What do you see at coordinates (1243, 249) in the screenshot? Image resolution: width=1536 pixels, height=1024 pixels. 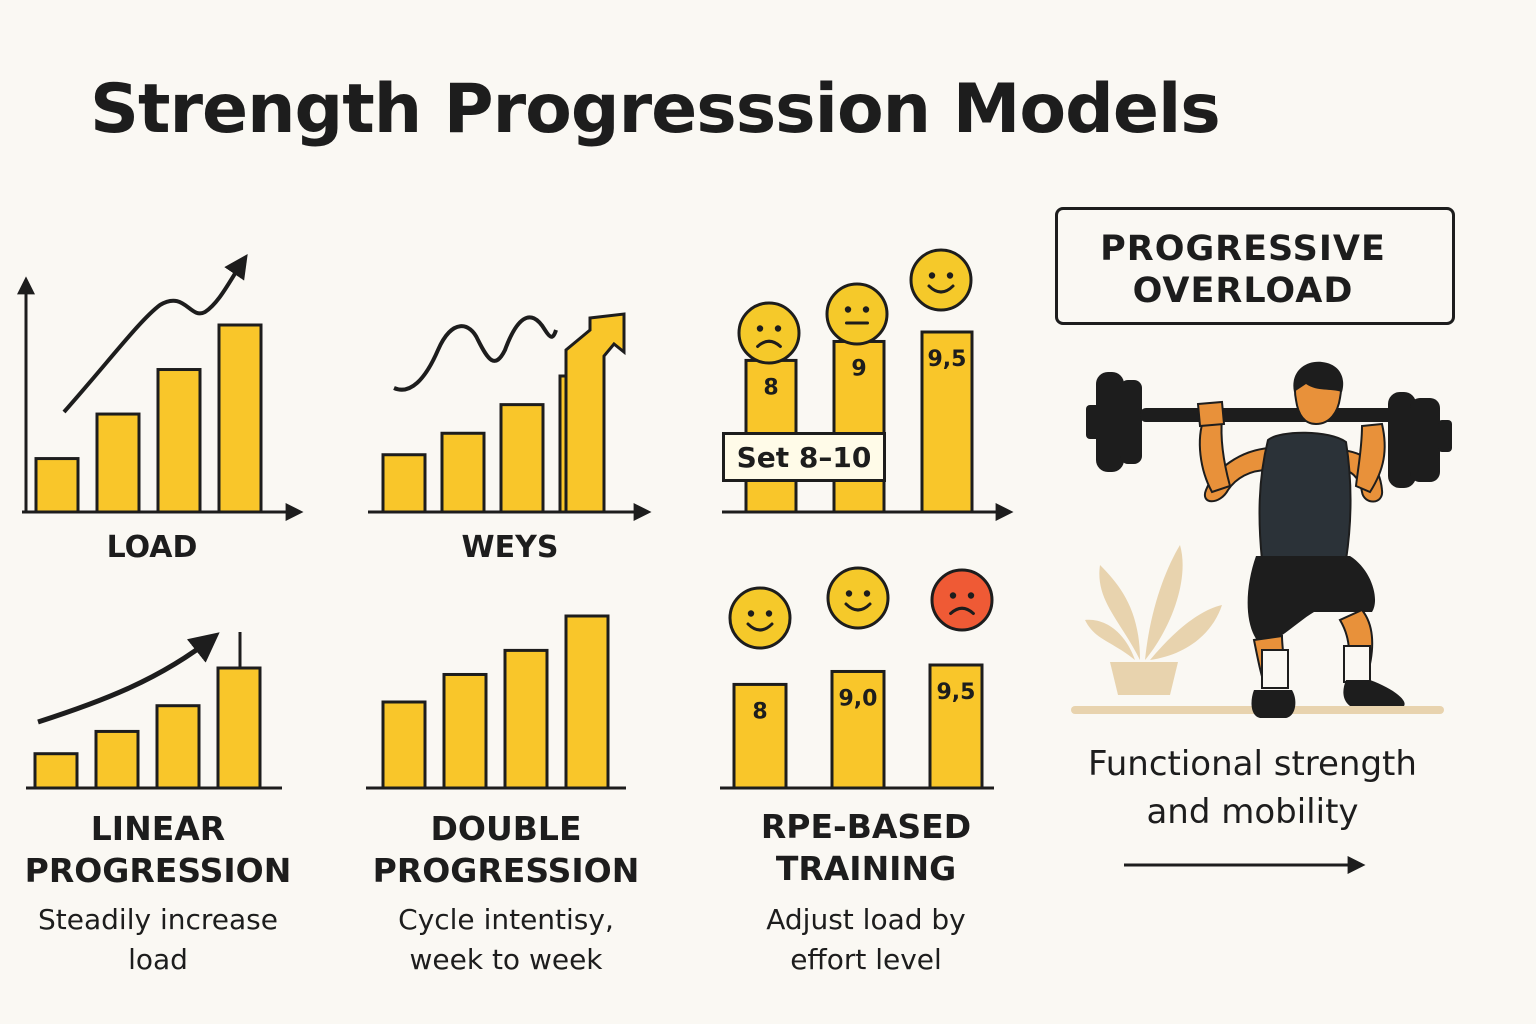 I see `overload-line1: PROGRESSIVE` at bounding box center [1243, 249].